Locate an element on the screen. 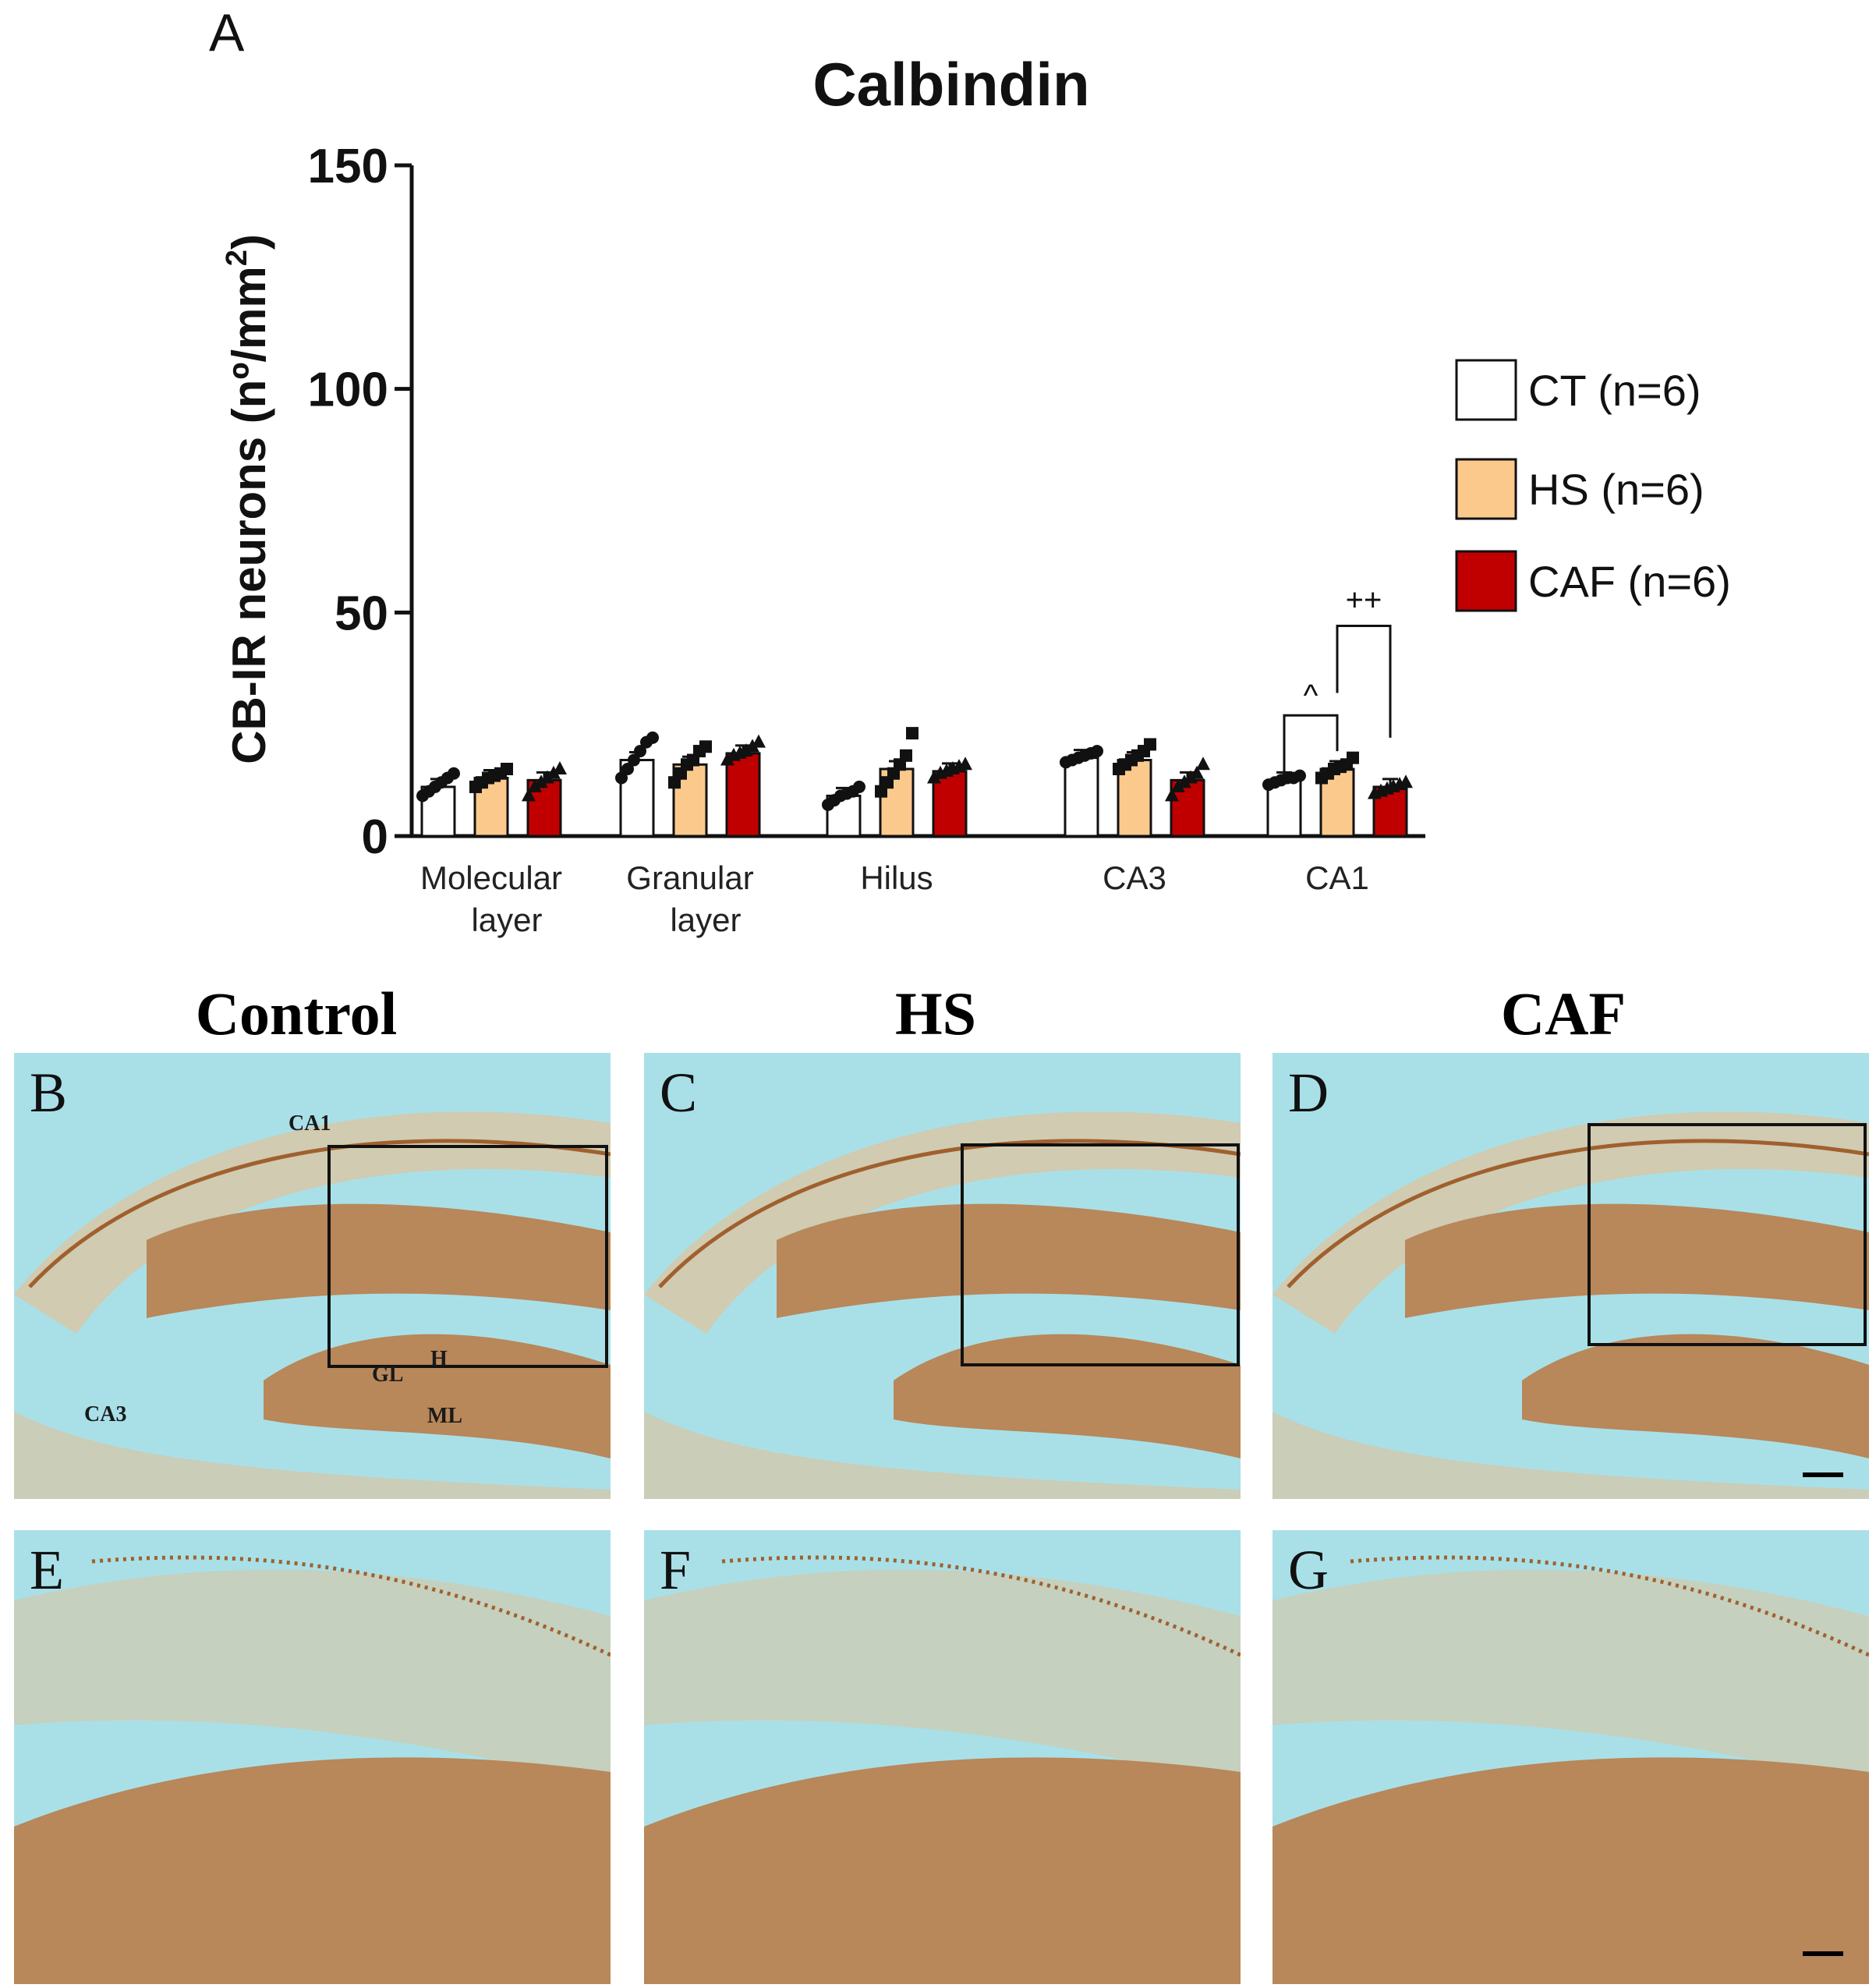  y-axis-label: CB-IR neurons (nº/mm2) is located at coordinates (248, 499).